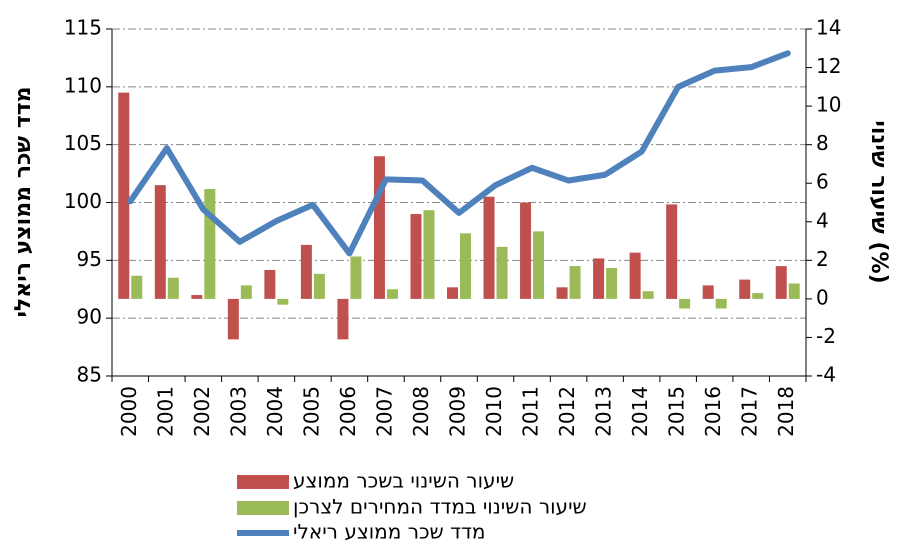  Describe the element at coordinates (403, 481) in the screenshot. I see `legend-label: שיעור השינוי בשכר ממוצע` at that location.